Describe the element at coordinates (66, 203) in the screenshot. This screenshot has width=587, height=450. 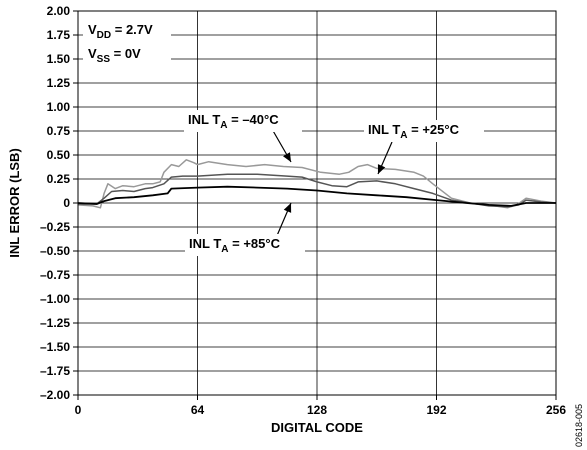
I see `y-tick-label: 0` at that location.